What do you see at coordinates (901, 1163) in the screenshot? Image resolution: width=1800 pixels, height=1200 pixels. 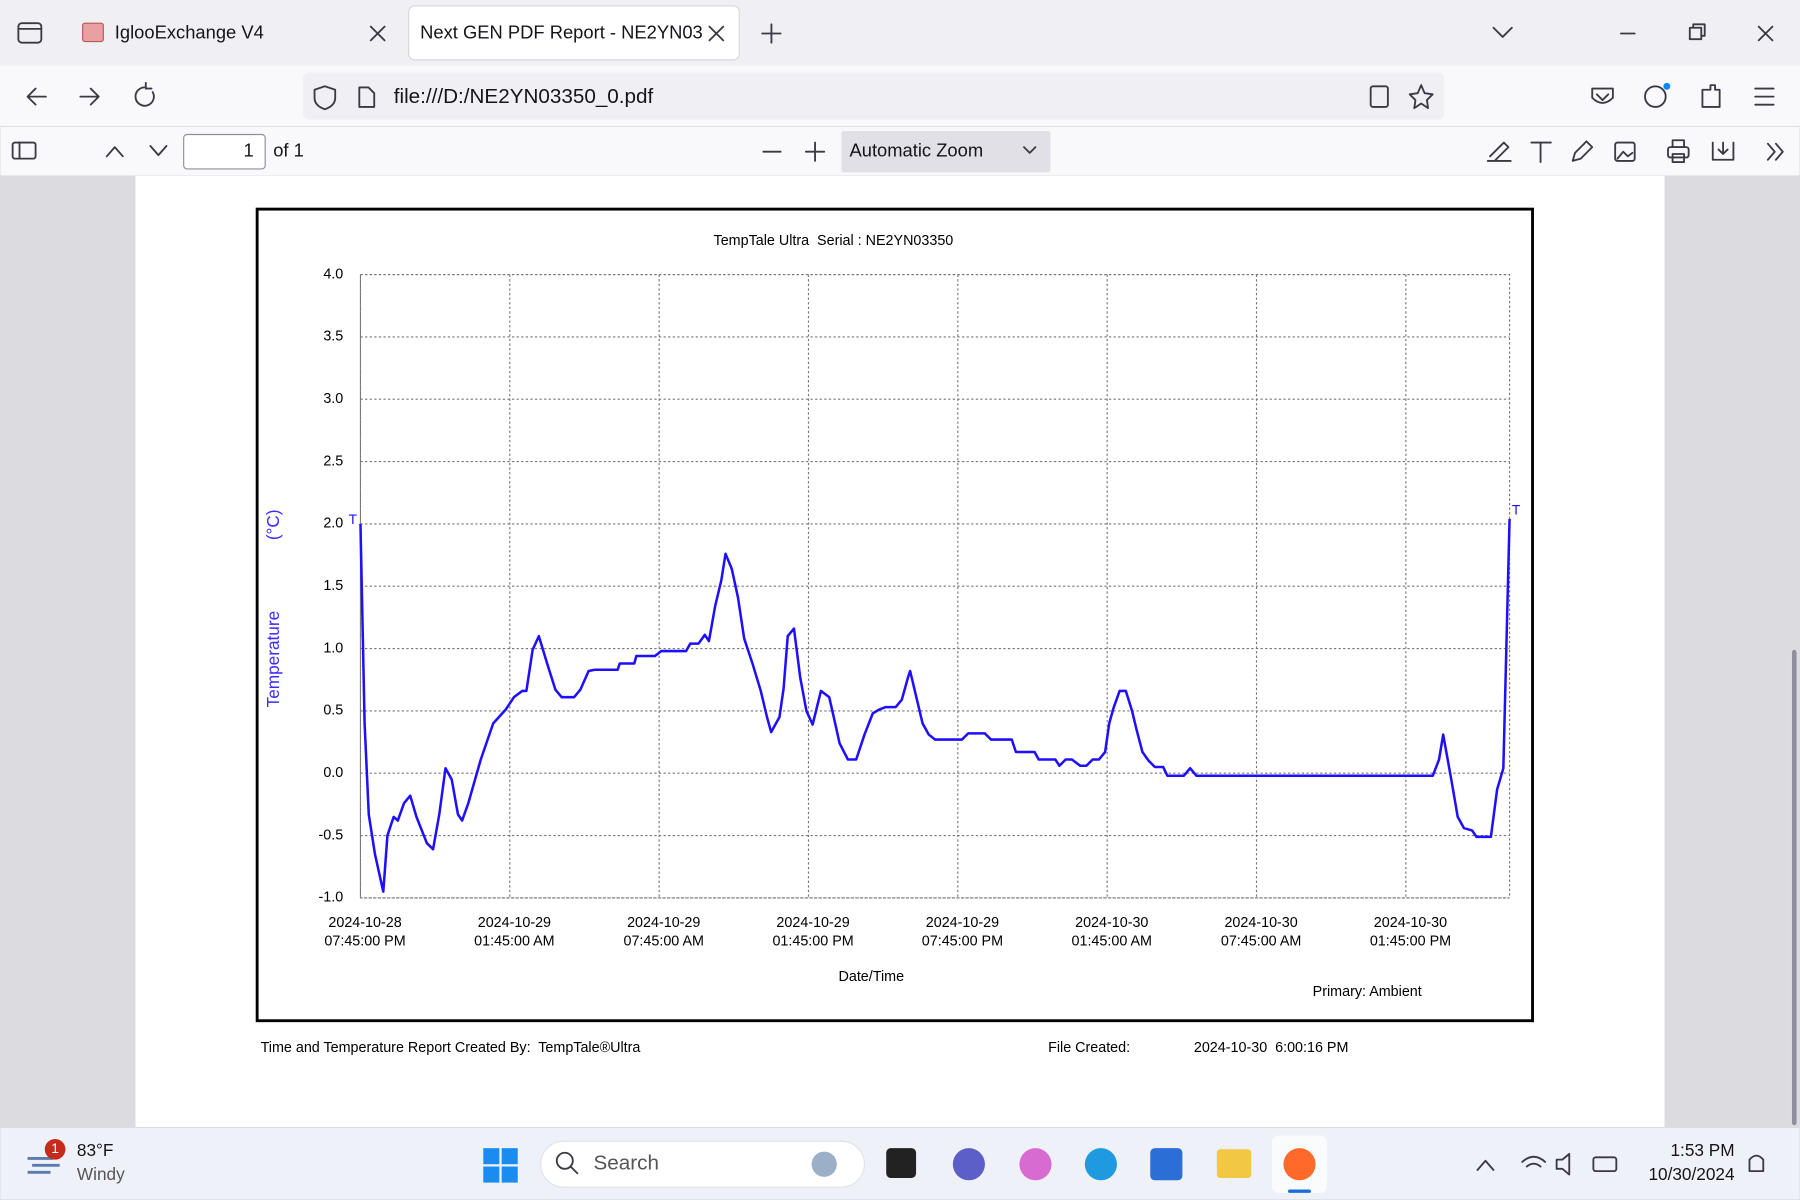 I see `task-view` at bounding box center [901, 1163].